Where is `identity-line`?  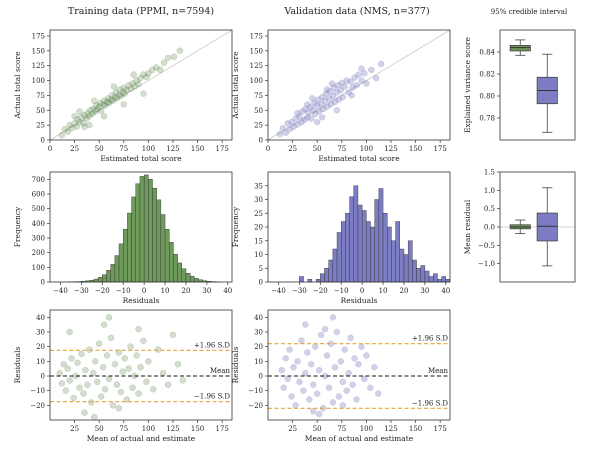
identity-line is located at coordinates (359, 85).